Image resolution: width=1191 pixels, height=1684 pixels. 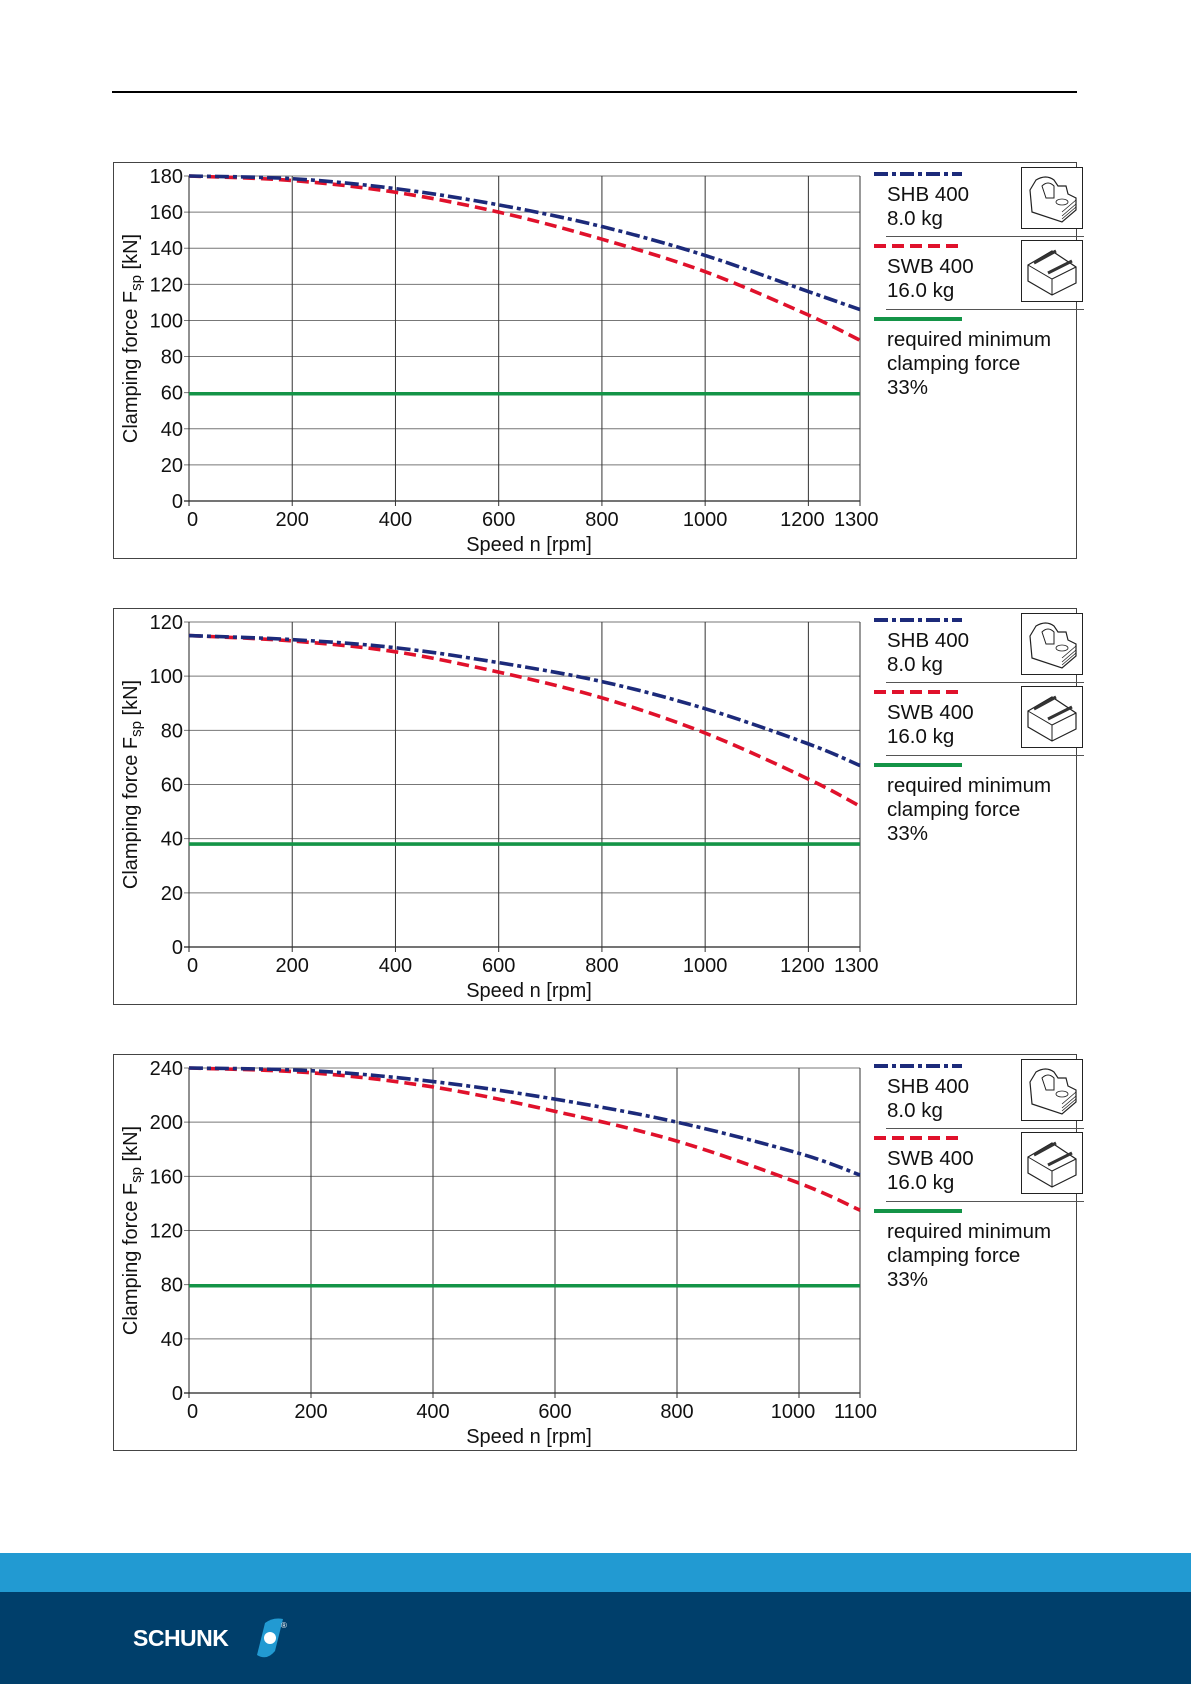 I want to click on schunk-logo: SCHUNK ®, so click(x=213, y=1640).